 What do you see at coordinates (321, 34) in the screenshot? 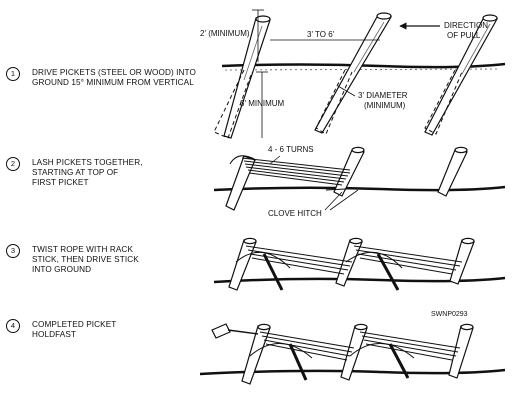
I see `label-spacing: 3' TO 6'` at bounding box center [321, 34].